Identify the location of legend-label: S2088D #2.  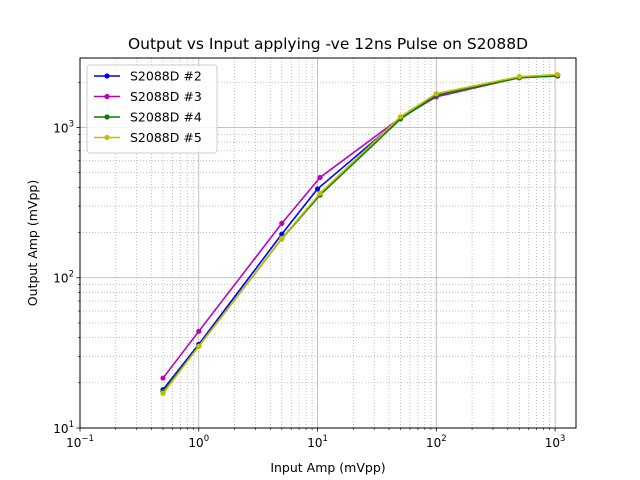
(166, 76).